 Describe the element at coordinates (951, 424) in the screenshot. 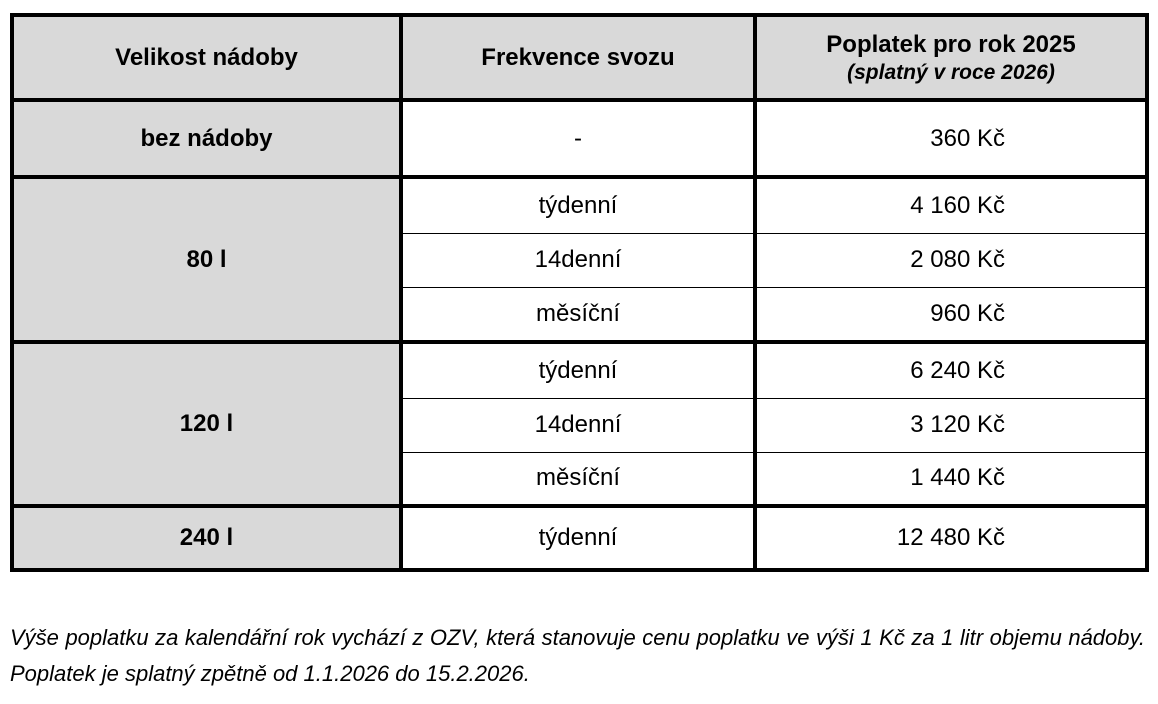

I see `fee-cell: 3 120 Kč` at that location.